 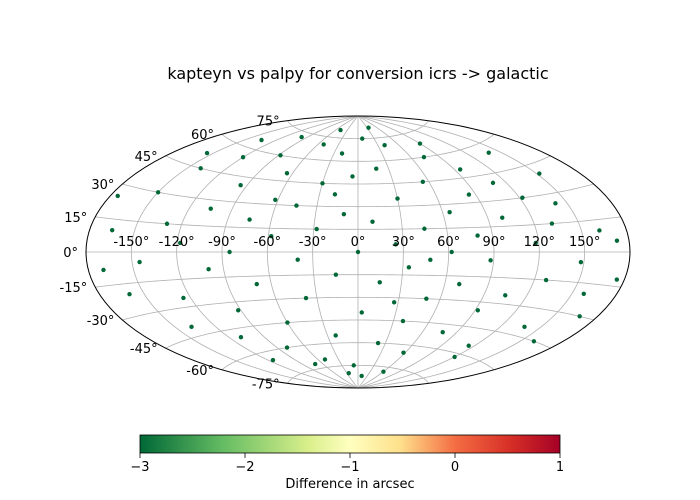 What do you see at coordinates (222, 242) in the screenshot?
I see `longitude-tick-label: -90°` at bounding box center [222, 242].